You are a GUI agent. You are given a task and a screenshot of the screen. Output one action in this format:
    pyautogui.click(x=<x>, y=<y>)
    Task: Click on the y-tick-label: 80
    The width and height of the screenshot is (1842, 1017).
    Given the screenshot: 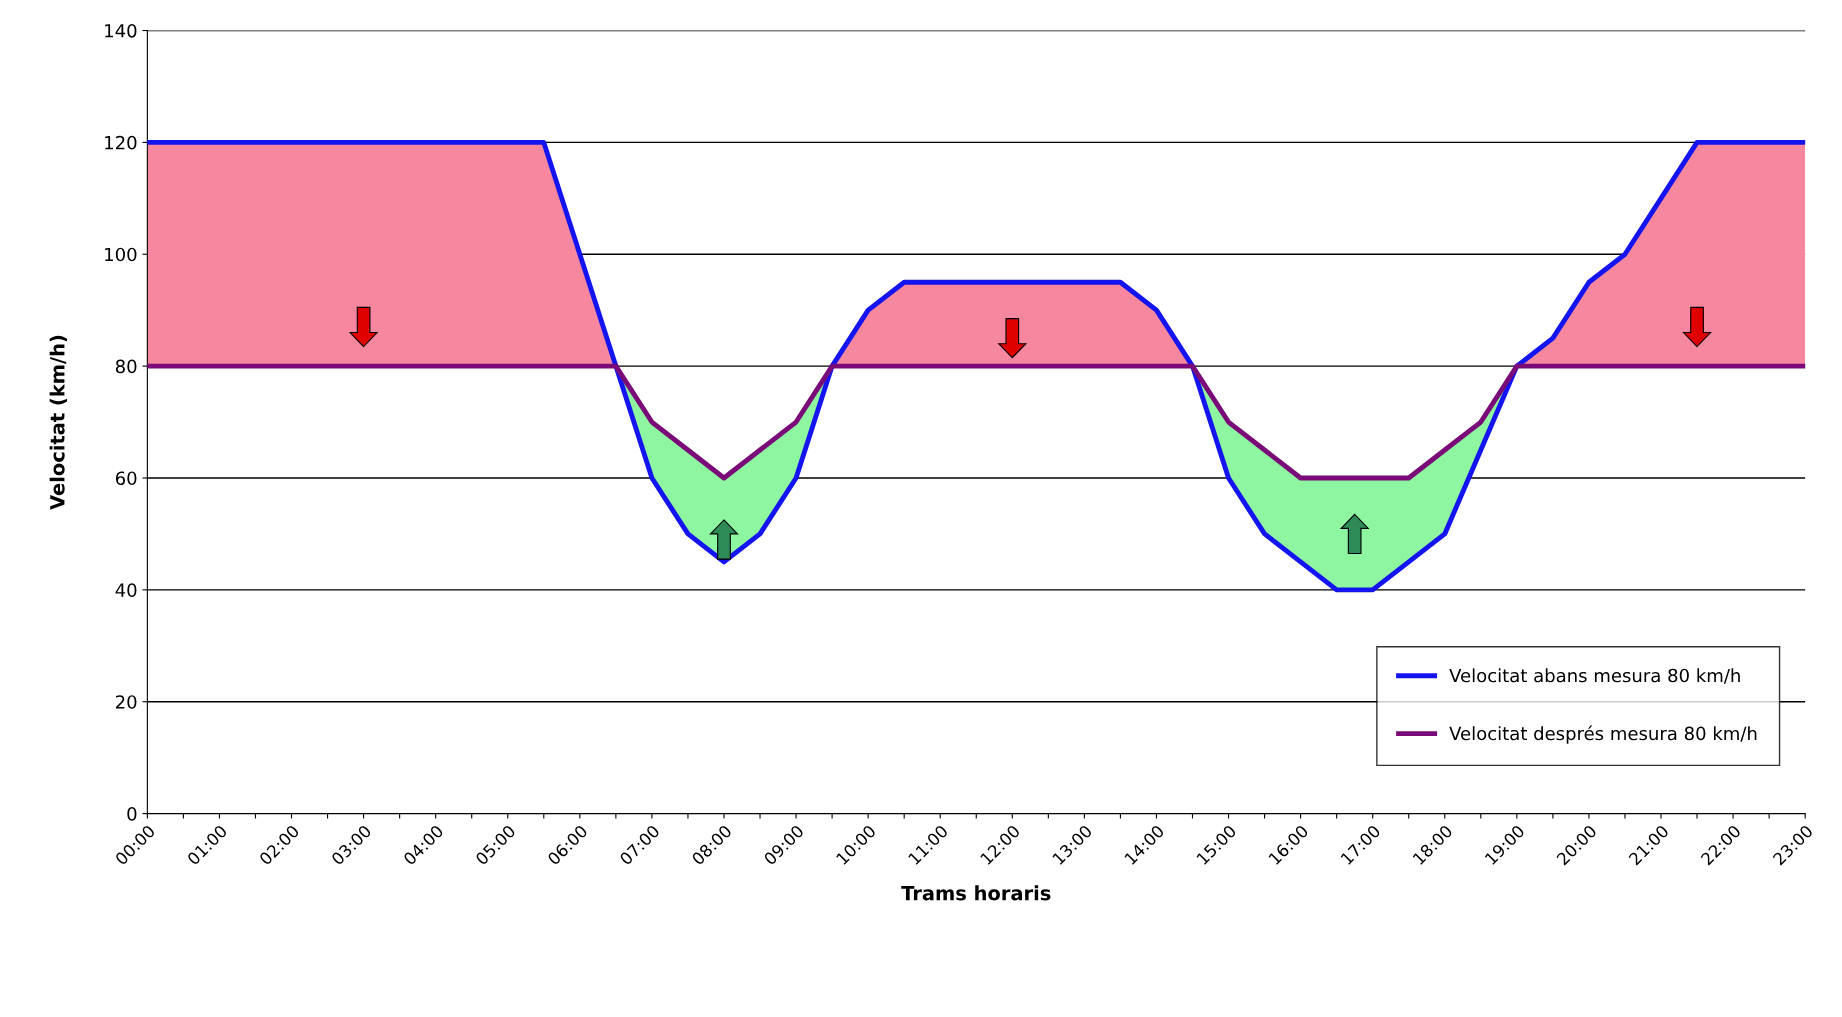 What is the action you would take?
    pyautogui.click(x=126, y=366)
    